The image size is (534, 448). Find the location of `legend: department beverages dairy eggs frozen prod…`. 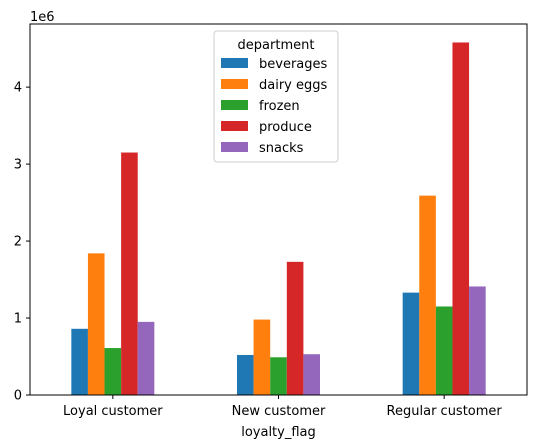

legend: department beverages dairy eggs frozen prod… is located at coordinates (276, 96).